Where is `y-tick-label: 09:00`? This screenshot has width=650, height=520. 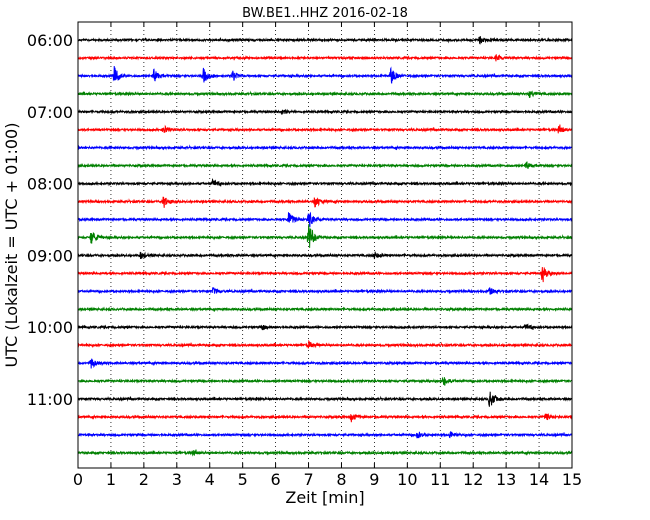 y-tick-label: 09:00 is located at coordinates (50, 255).